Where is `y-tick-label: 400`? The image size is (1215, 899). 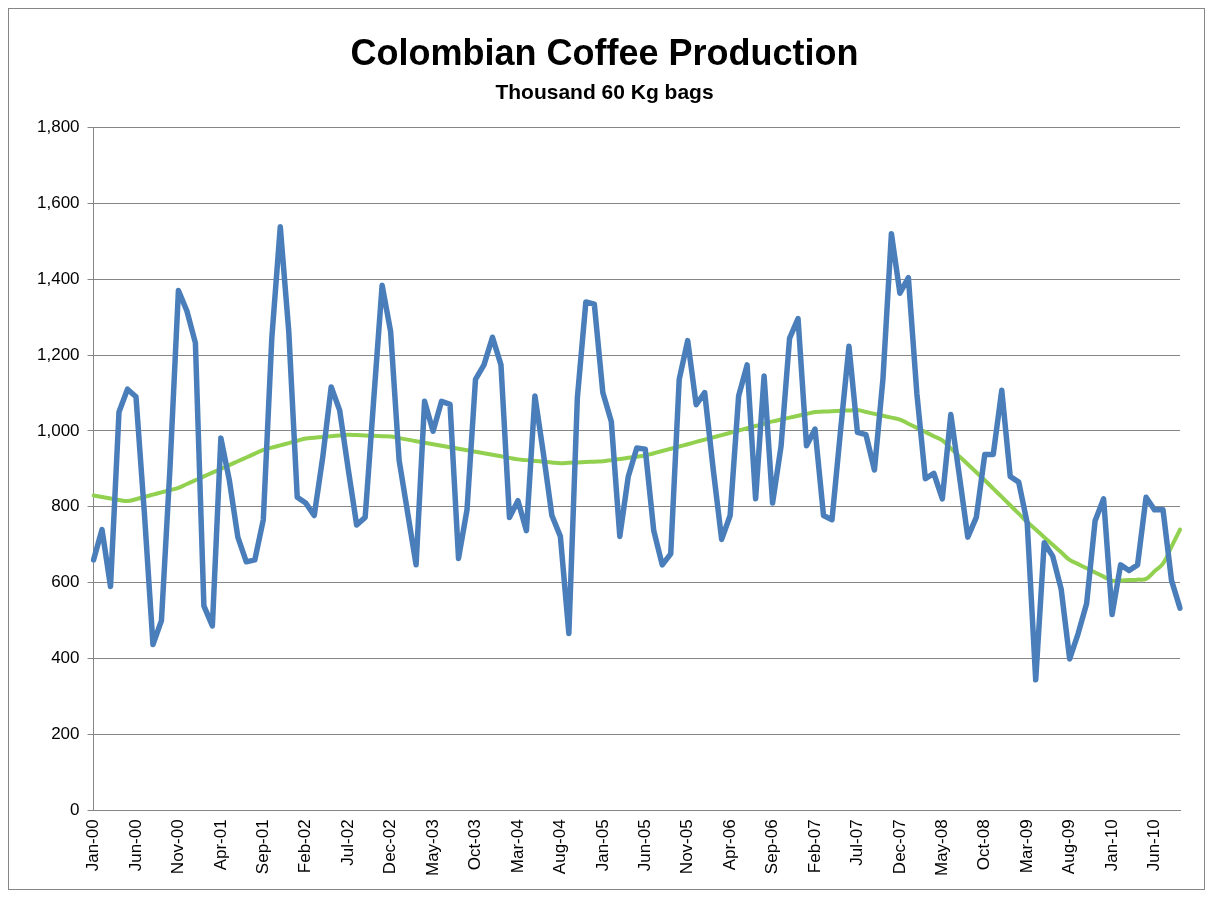
y-tick-label: 400 is located at coordinates (65, 658).